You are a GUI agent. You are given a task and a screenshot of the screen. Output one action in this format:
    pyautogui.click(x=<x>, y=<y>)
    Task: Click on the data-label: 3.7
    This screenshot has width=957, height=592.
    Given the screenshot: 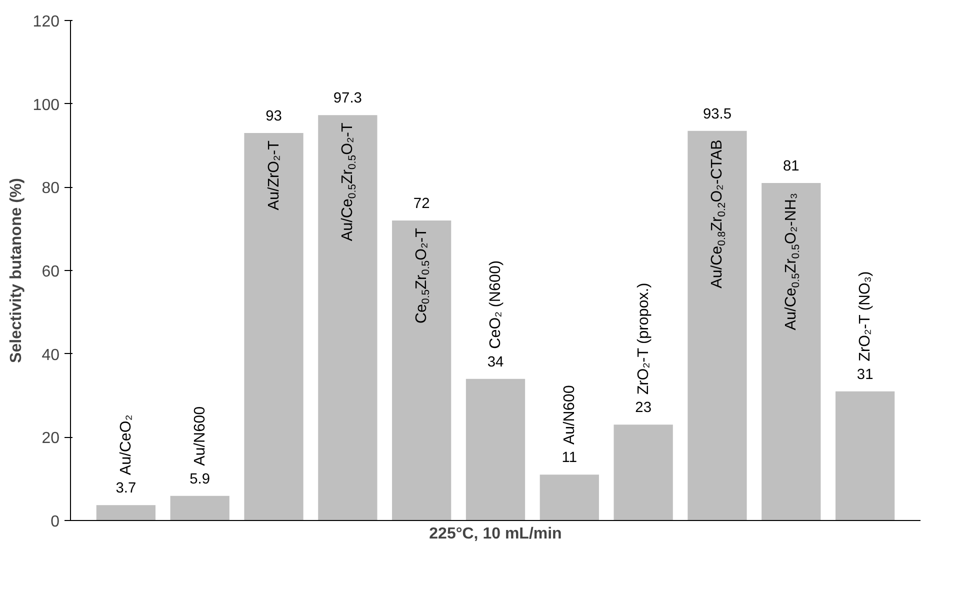 What is the action you would take?
    pyautogui.click(x=126, y=488)
    